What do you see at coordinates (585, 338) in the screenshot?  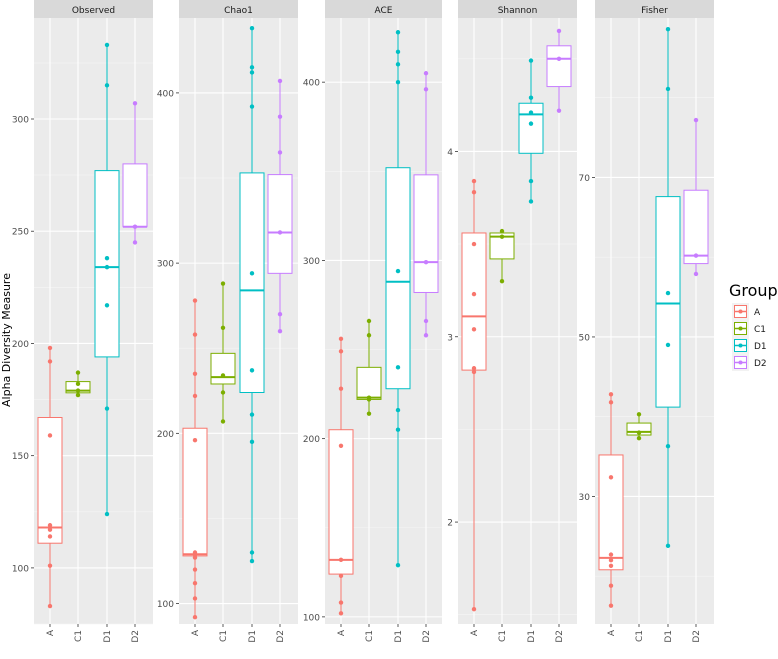 I see `y-tick-label: 50` at bounding box center [585, 338].